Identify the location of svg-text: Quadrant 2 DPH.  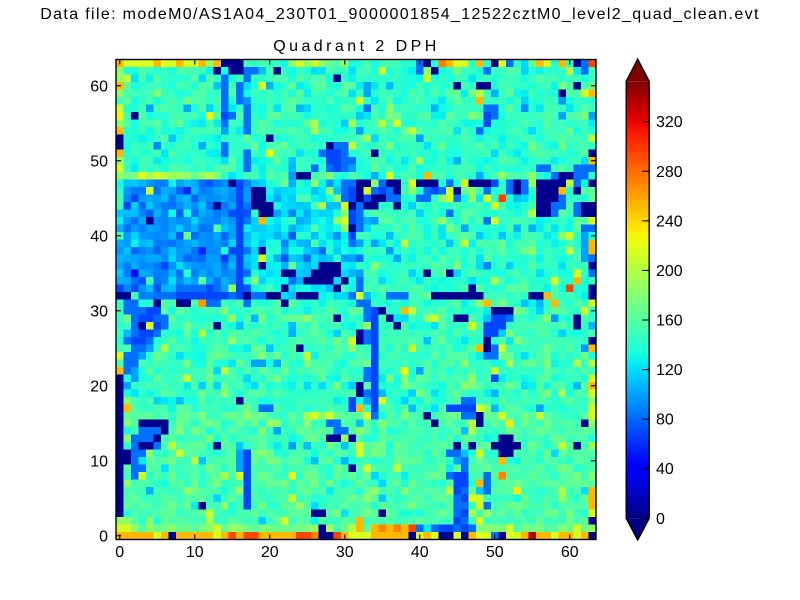
(356, 46).